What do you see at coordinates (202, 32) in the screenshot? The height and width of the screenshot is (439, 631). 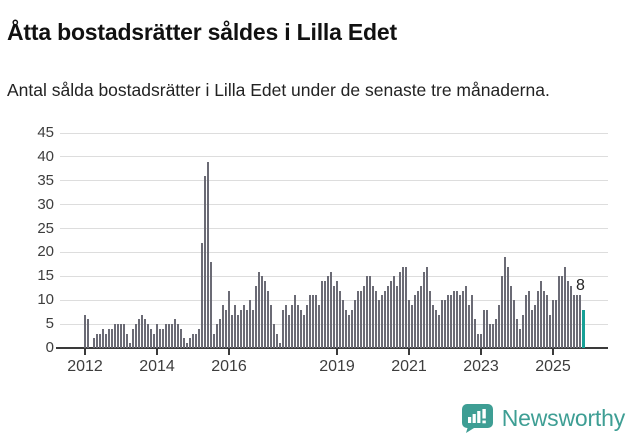 I see `page-title: Åtta bostadsrätter såldes i Lilla Edet` at bounding box center [202, 32].